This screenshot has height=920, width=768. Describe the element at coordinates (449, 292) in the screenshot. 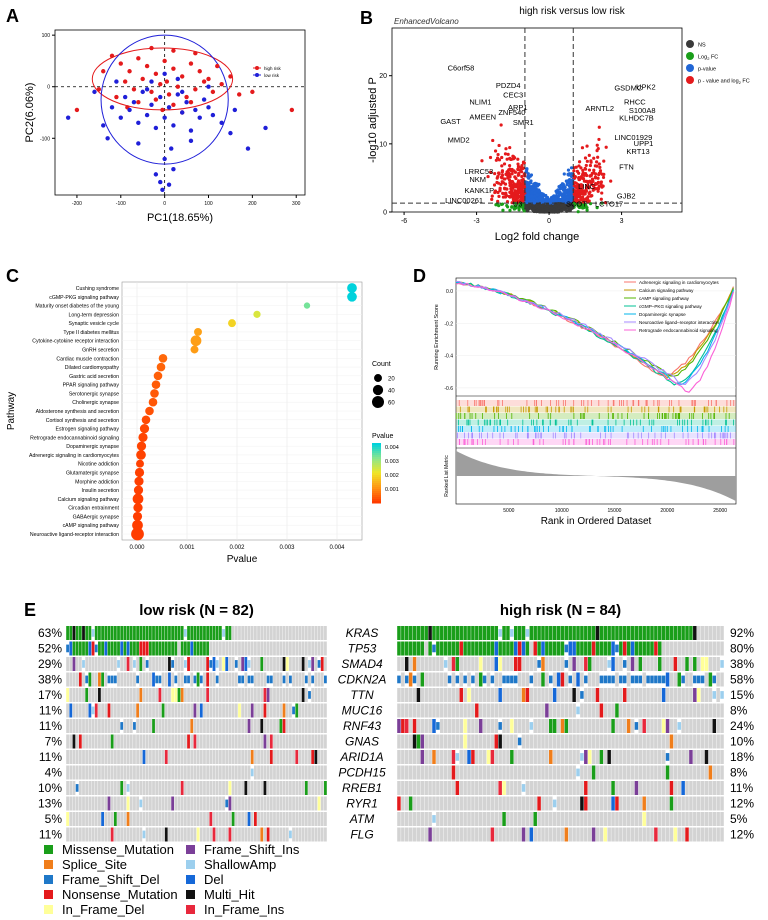

I see `y-tick-label: 0.0` at that location.